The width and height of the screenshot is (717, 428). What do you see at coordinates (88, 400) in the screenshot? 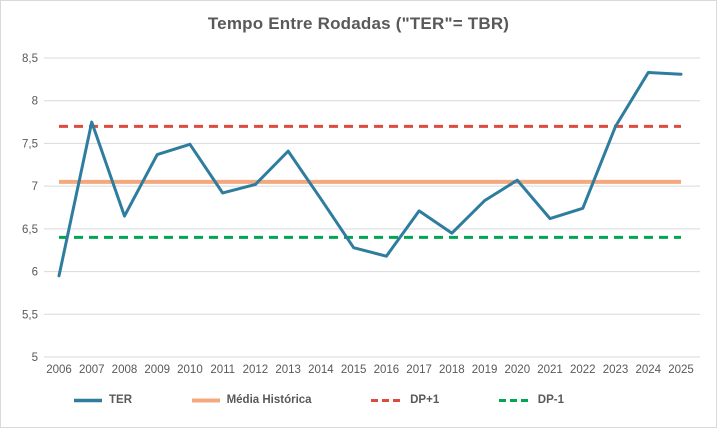
I see `ter-line-swatch` at bounding box center [88, 400].